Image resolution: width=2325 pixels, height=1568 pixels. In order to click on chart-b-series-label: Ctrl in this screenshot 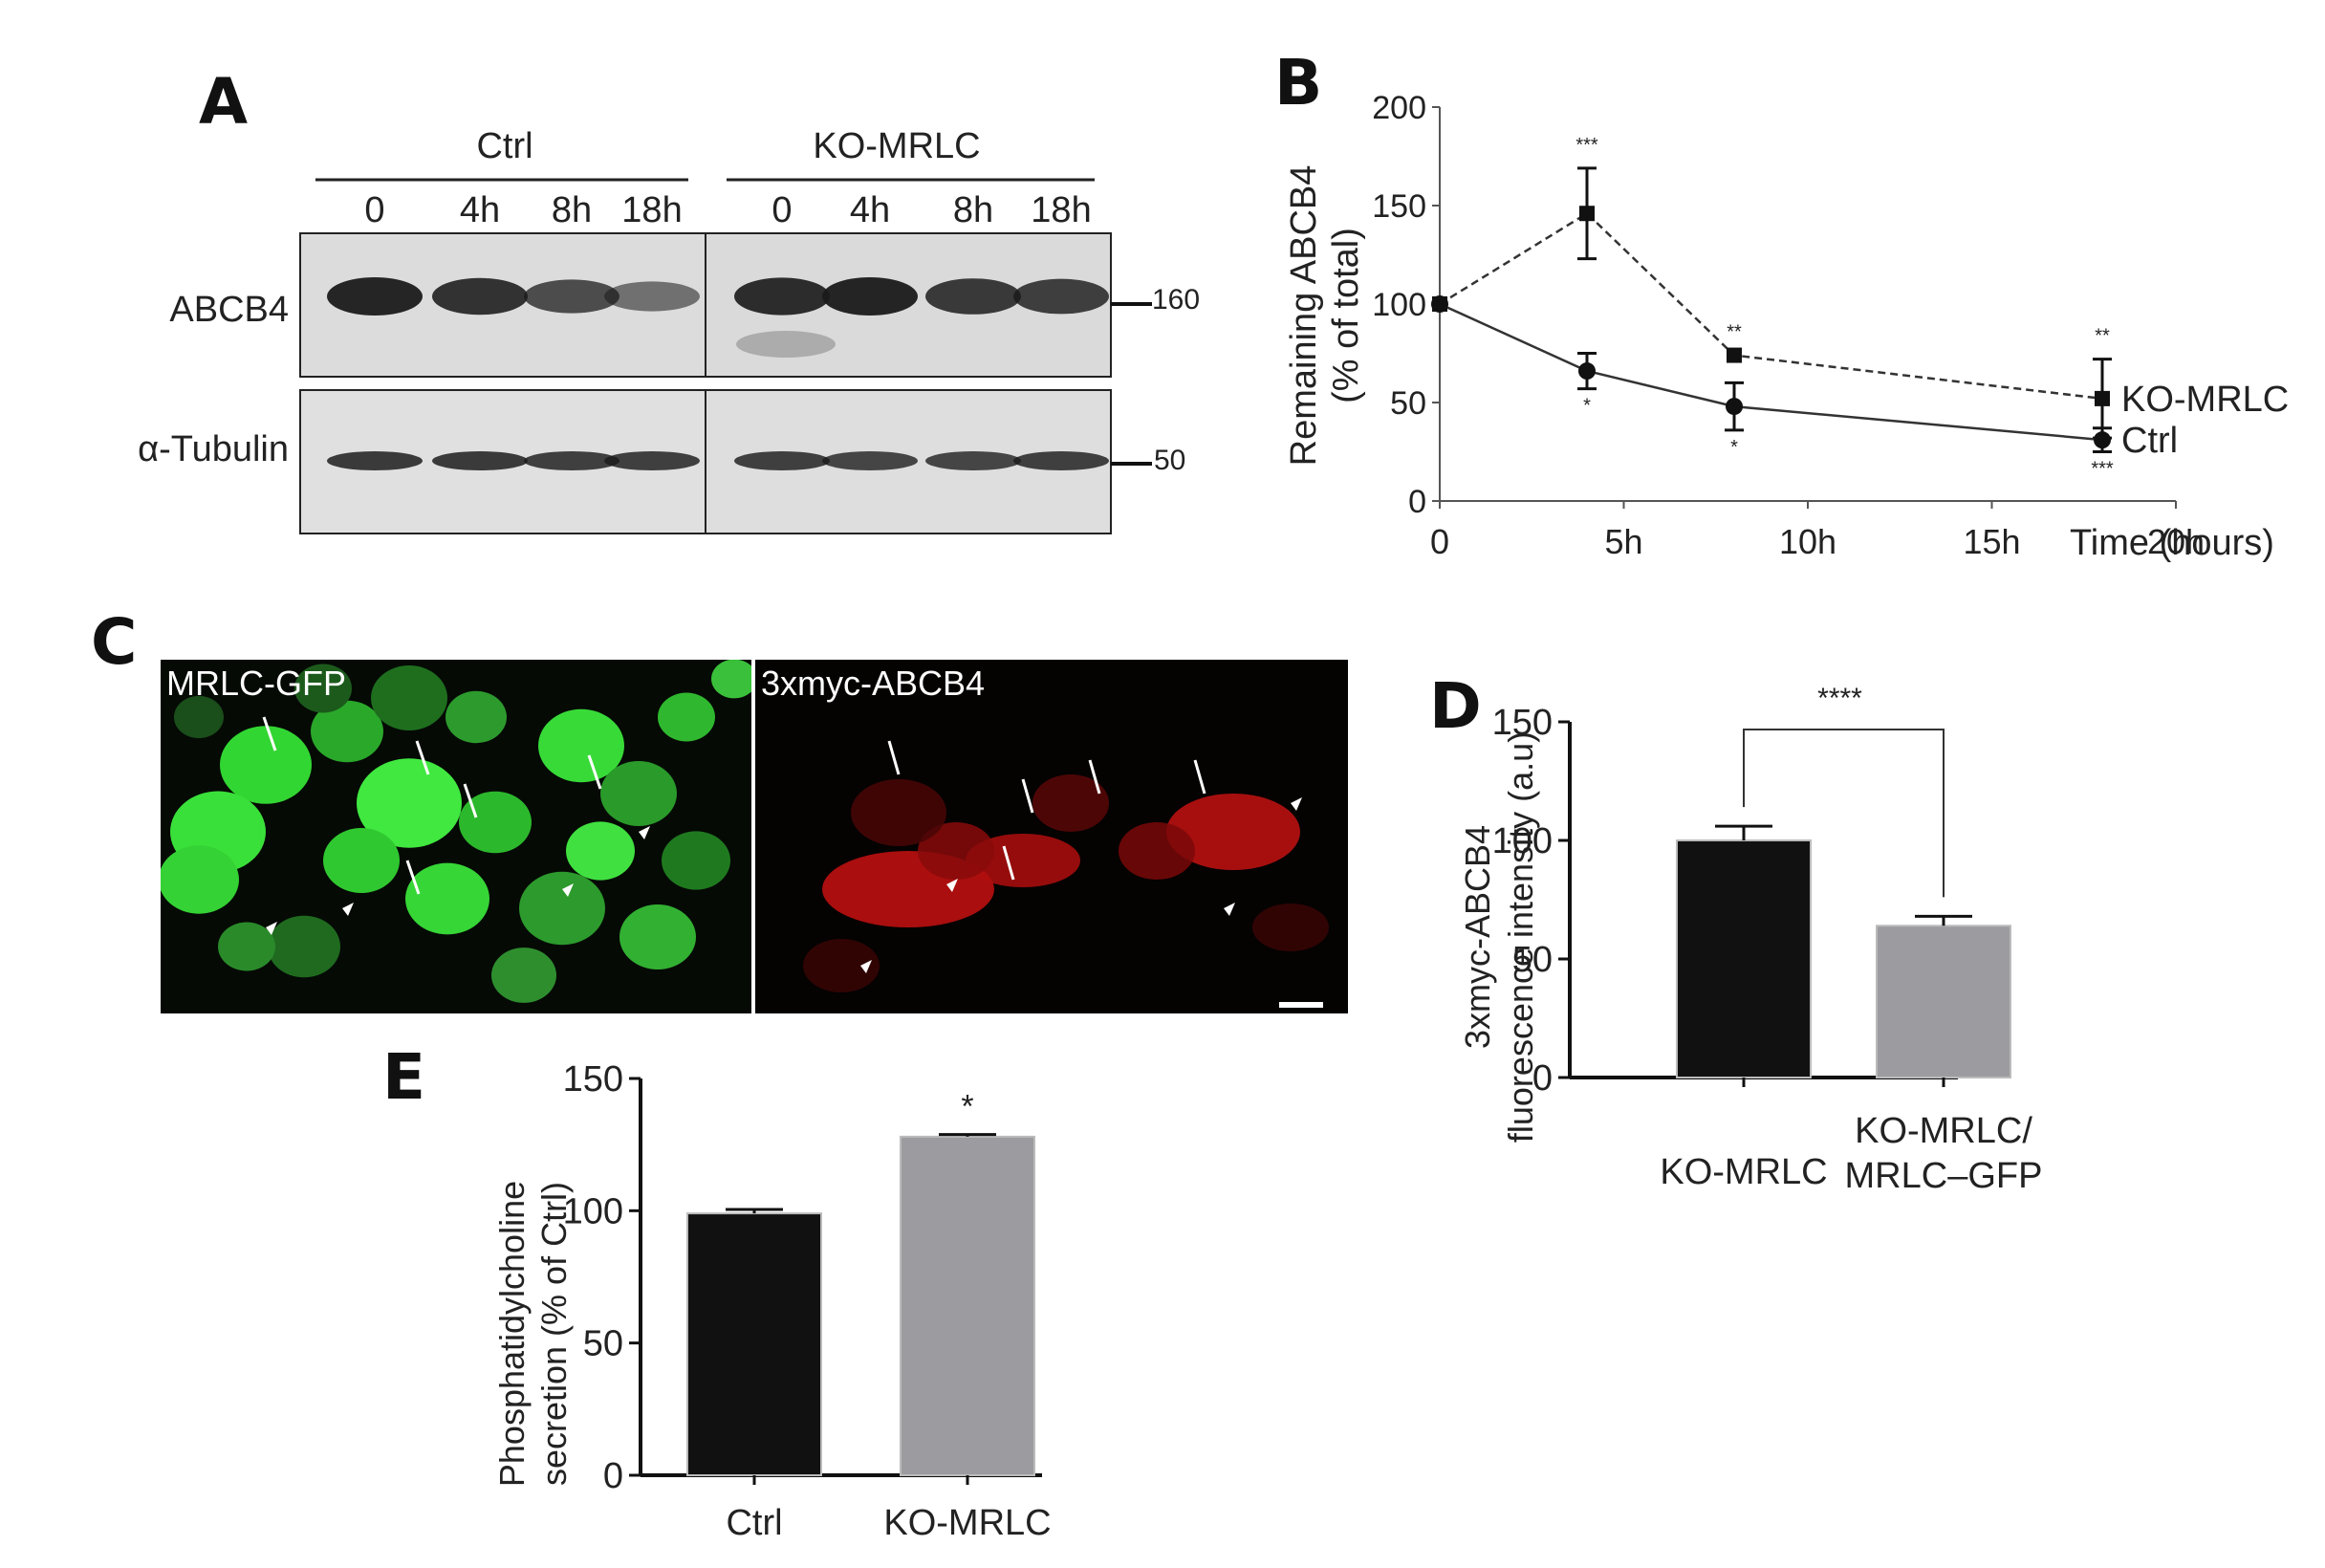, I will do `click(2149, 441)`.